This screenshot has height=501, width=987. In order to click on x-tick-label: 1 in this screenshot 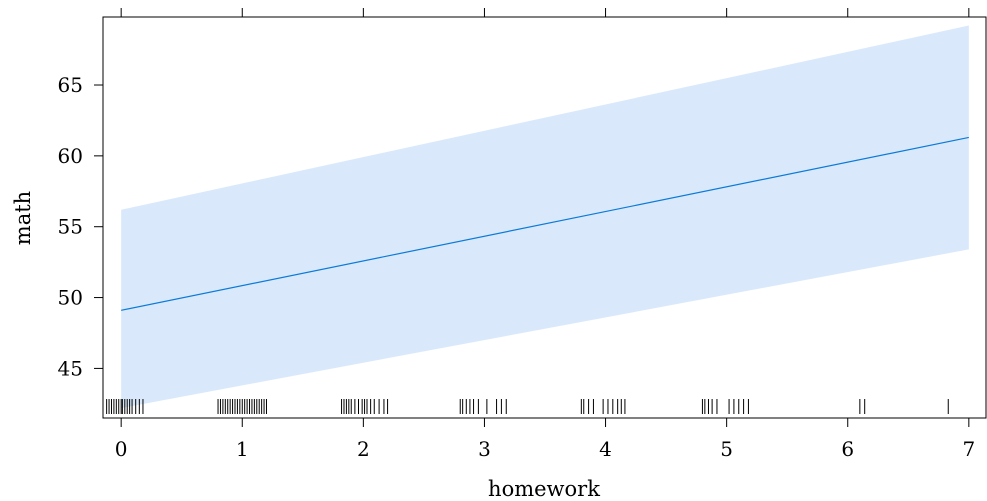, I will do `click(242, 449)`.